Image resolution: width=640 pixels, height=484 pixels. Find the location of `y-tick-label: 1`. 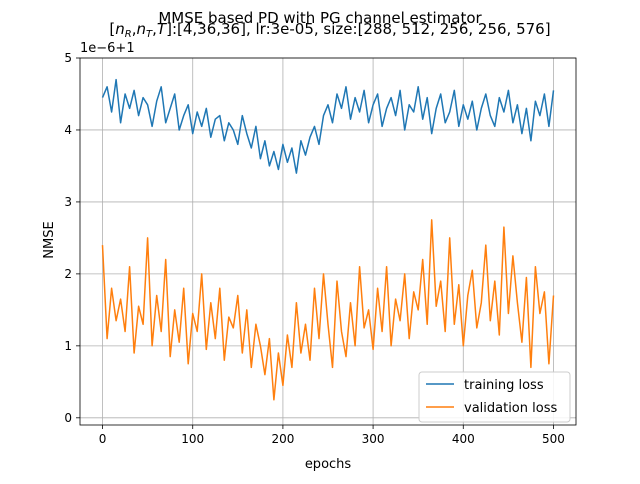

y-tick-label: 1 is located at coordinates (68, 346).